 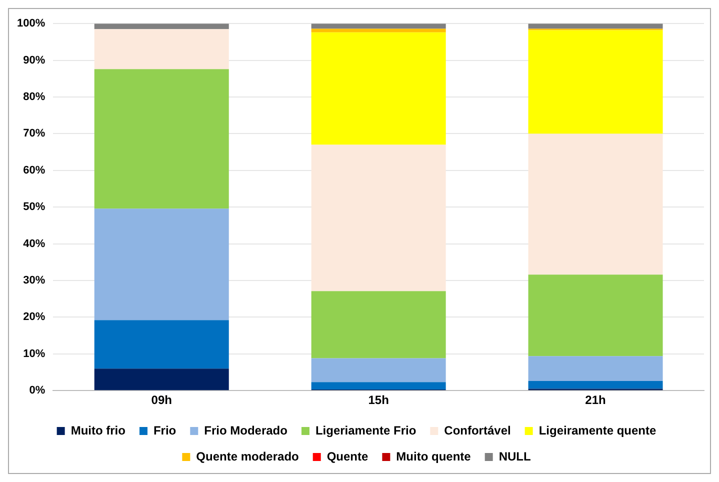 What do you see at coordinates (34, 244) in the screenshot?
I see `y-tick-label: 40%` at bounding box center [34, 244].